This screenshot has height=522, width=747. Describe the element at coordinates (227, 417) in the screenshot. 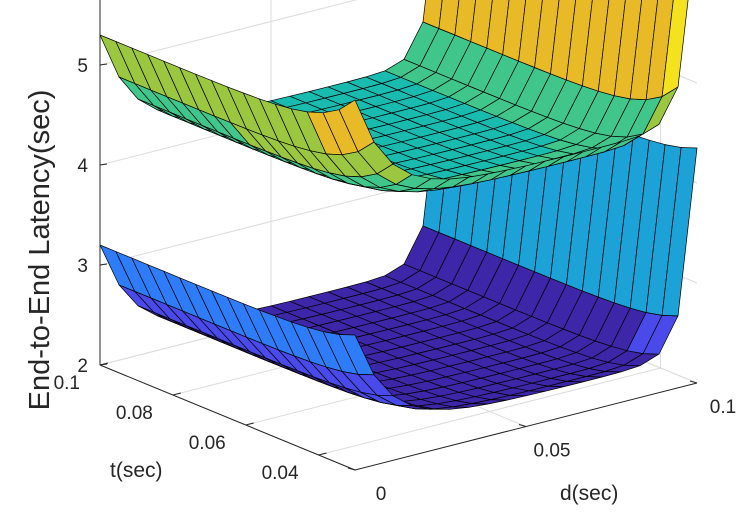

I see `y-axis-line` at that location.